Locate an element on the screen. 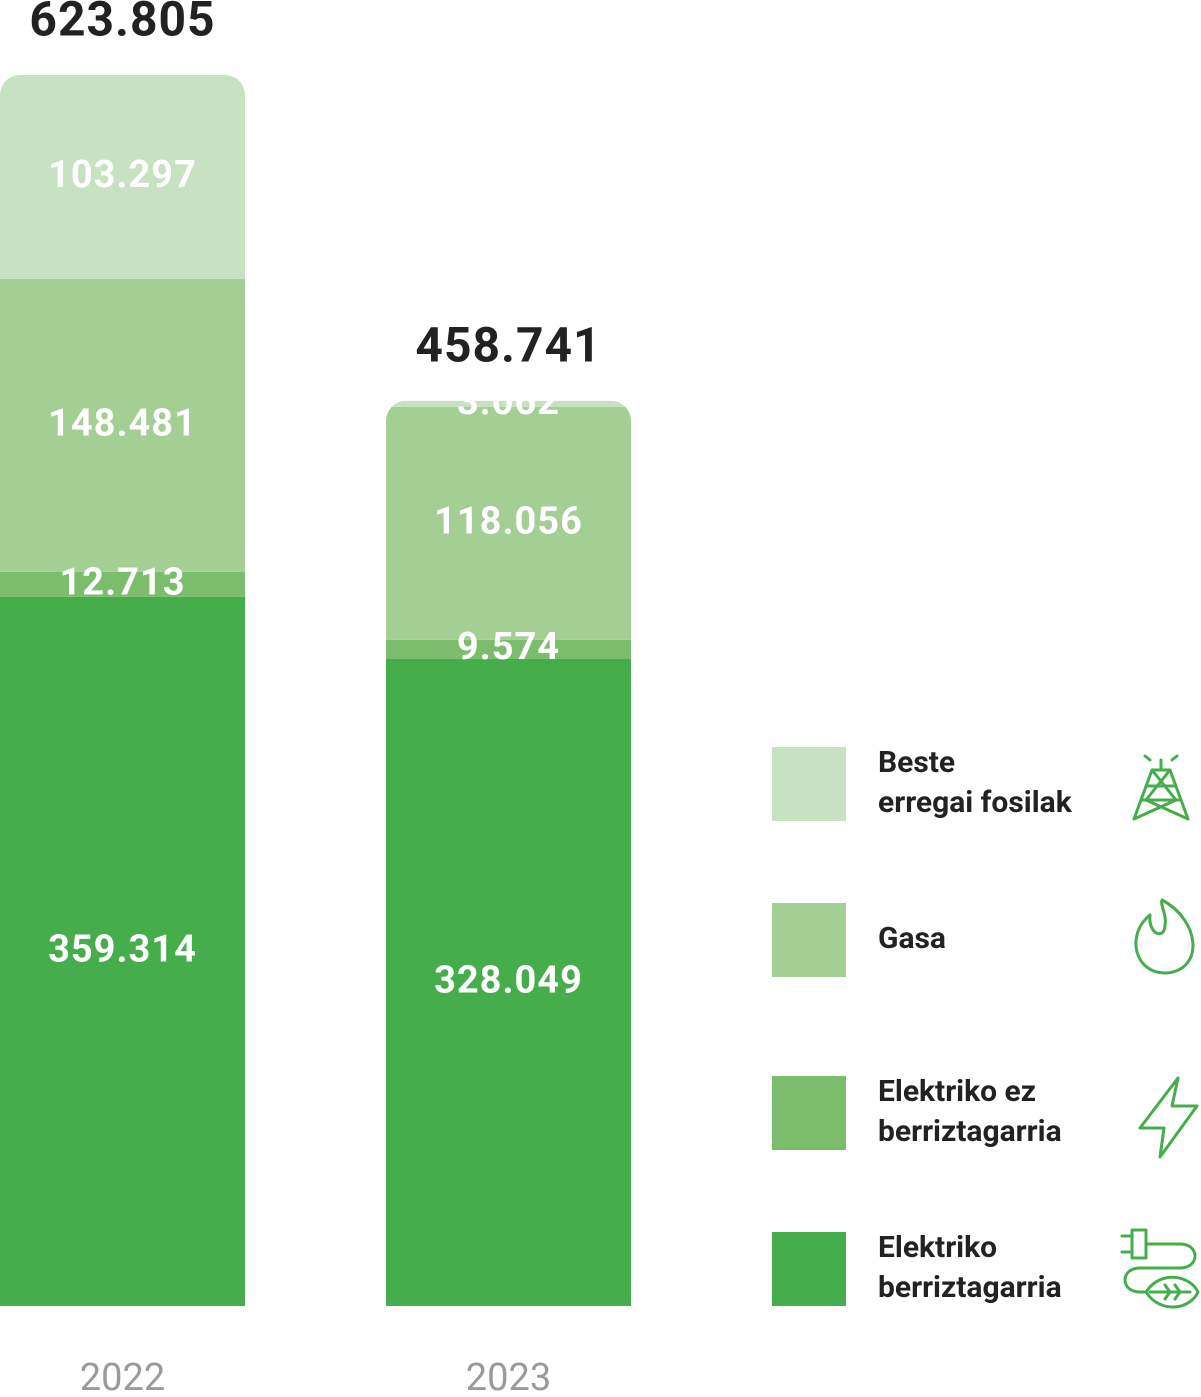 Image resolution: width=1201 pixels, height=1397 pixels. total-label: 623.805 is located at coordinates (122, 24).